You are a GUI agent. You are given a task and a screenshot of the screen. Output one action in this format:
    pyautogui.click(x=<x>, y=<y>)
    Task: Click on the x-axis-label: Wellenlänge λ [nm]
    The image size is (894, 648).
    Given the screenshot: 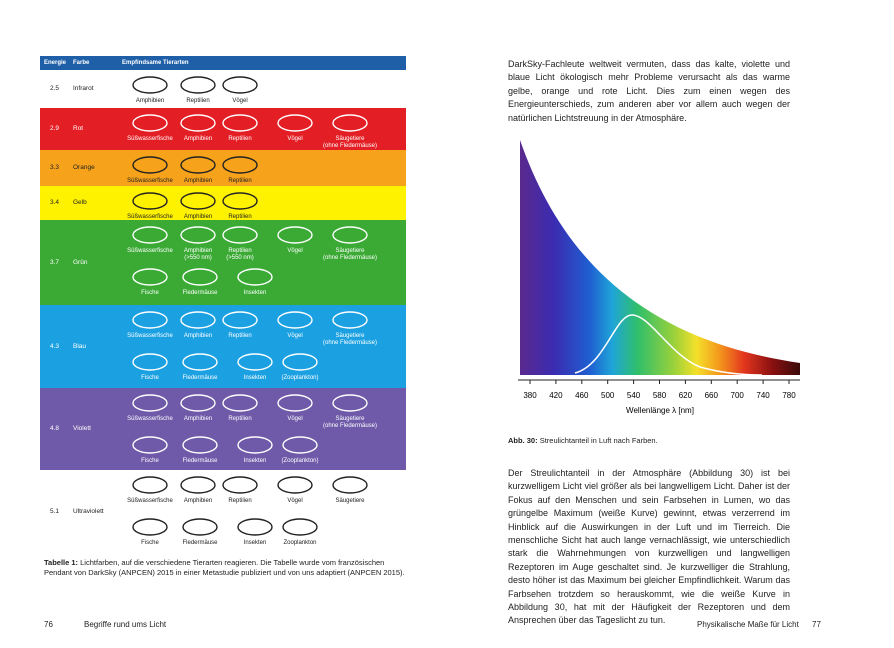 What is the action you would take?
    pyautogui.click(x=660, y=410)
    